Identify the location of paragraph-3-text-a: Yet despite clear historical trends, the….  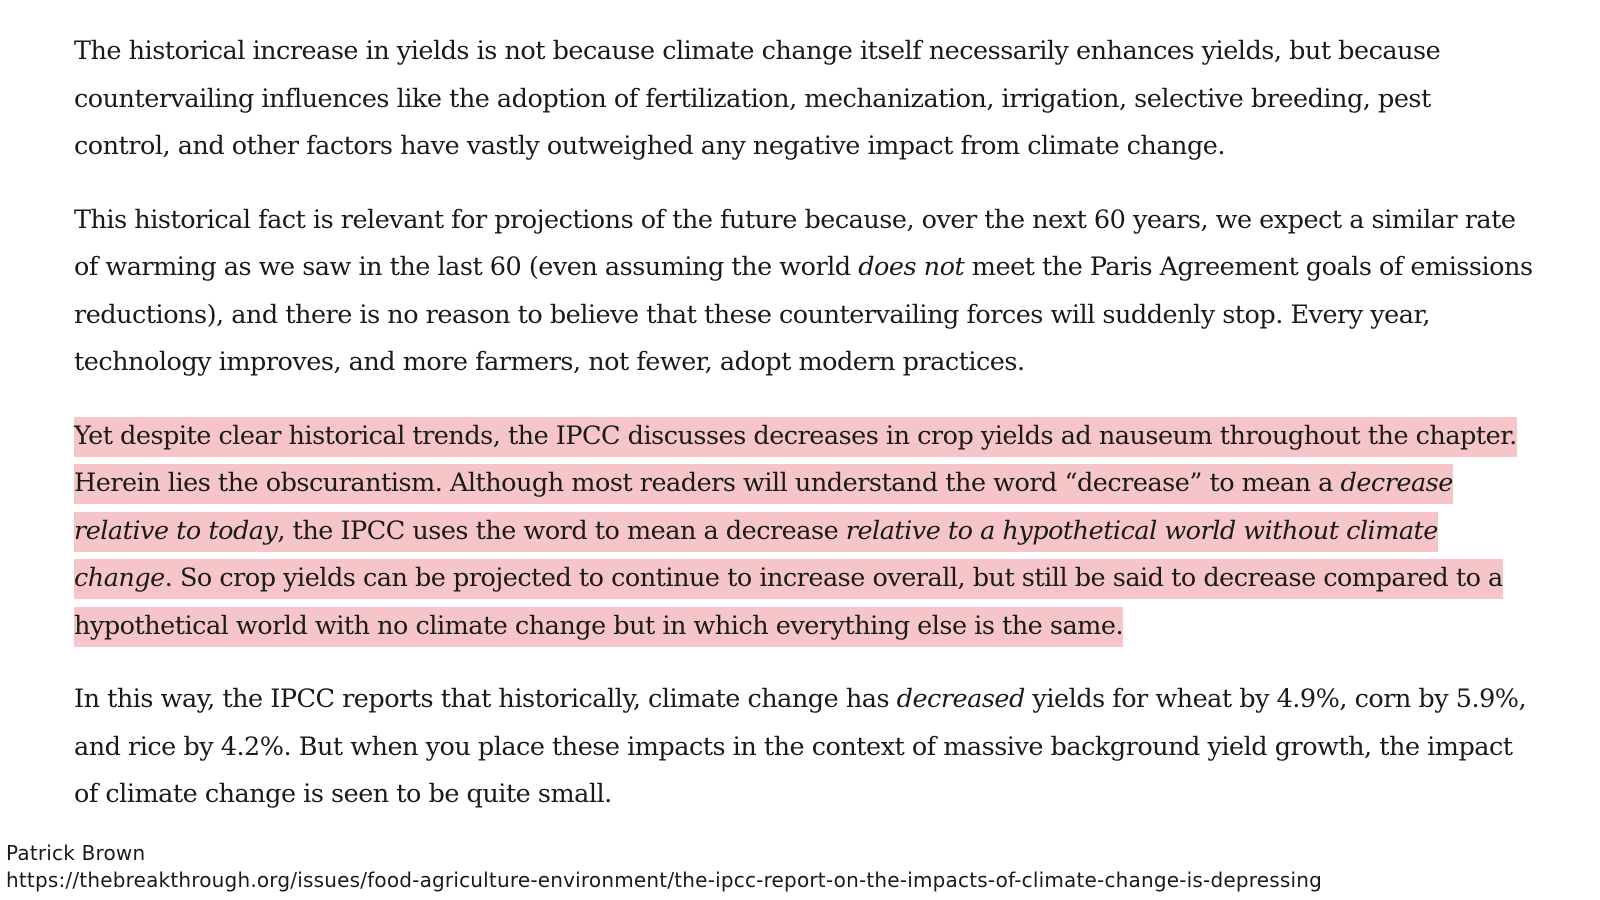
(795, 459).